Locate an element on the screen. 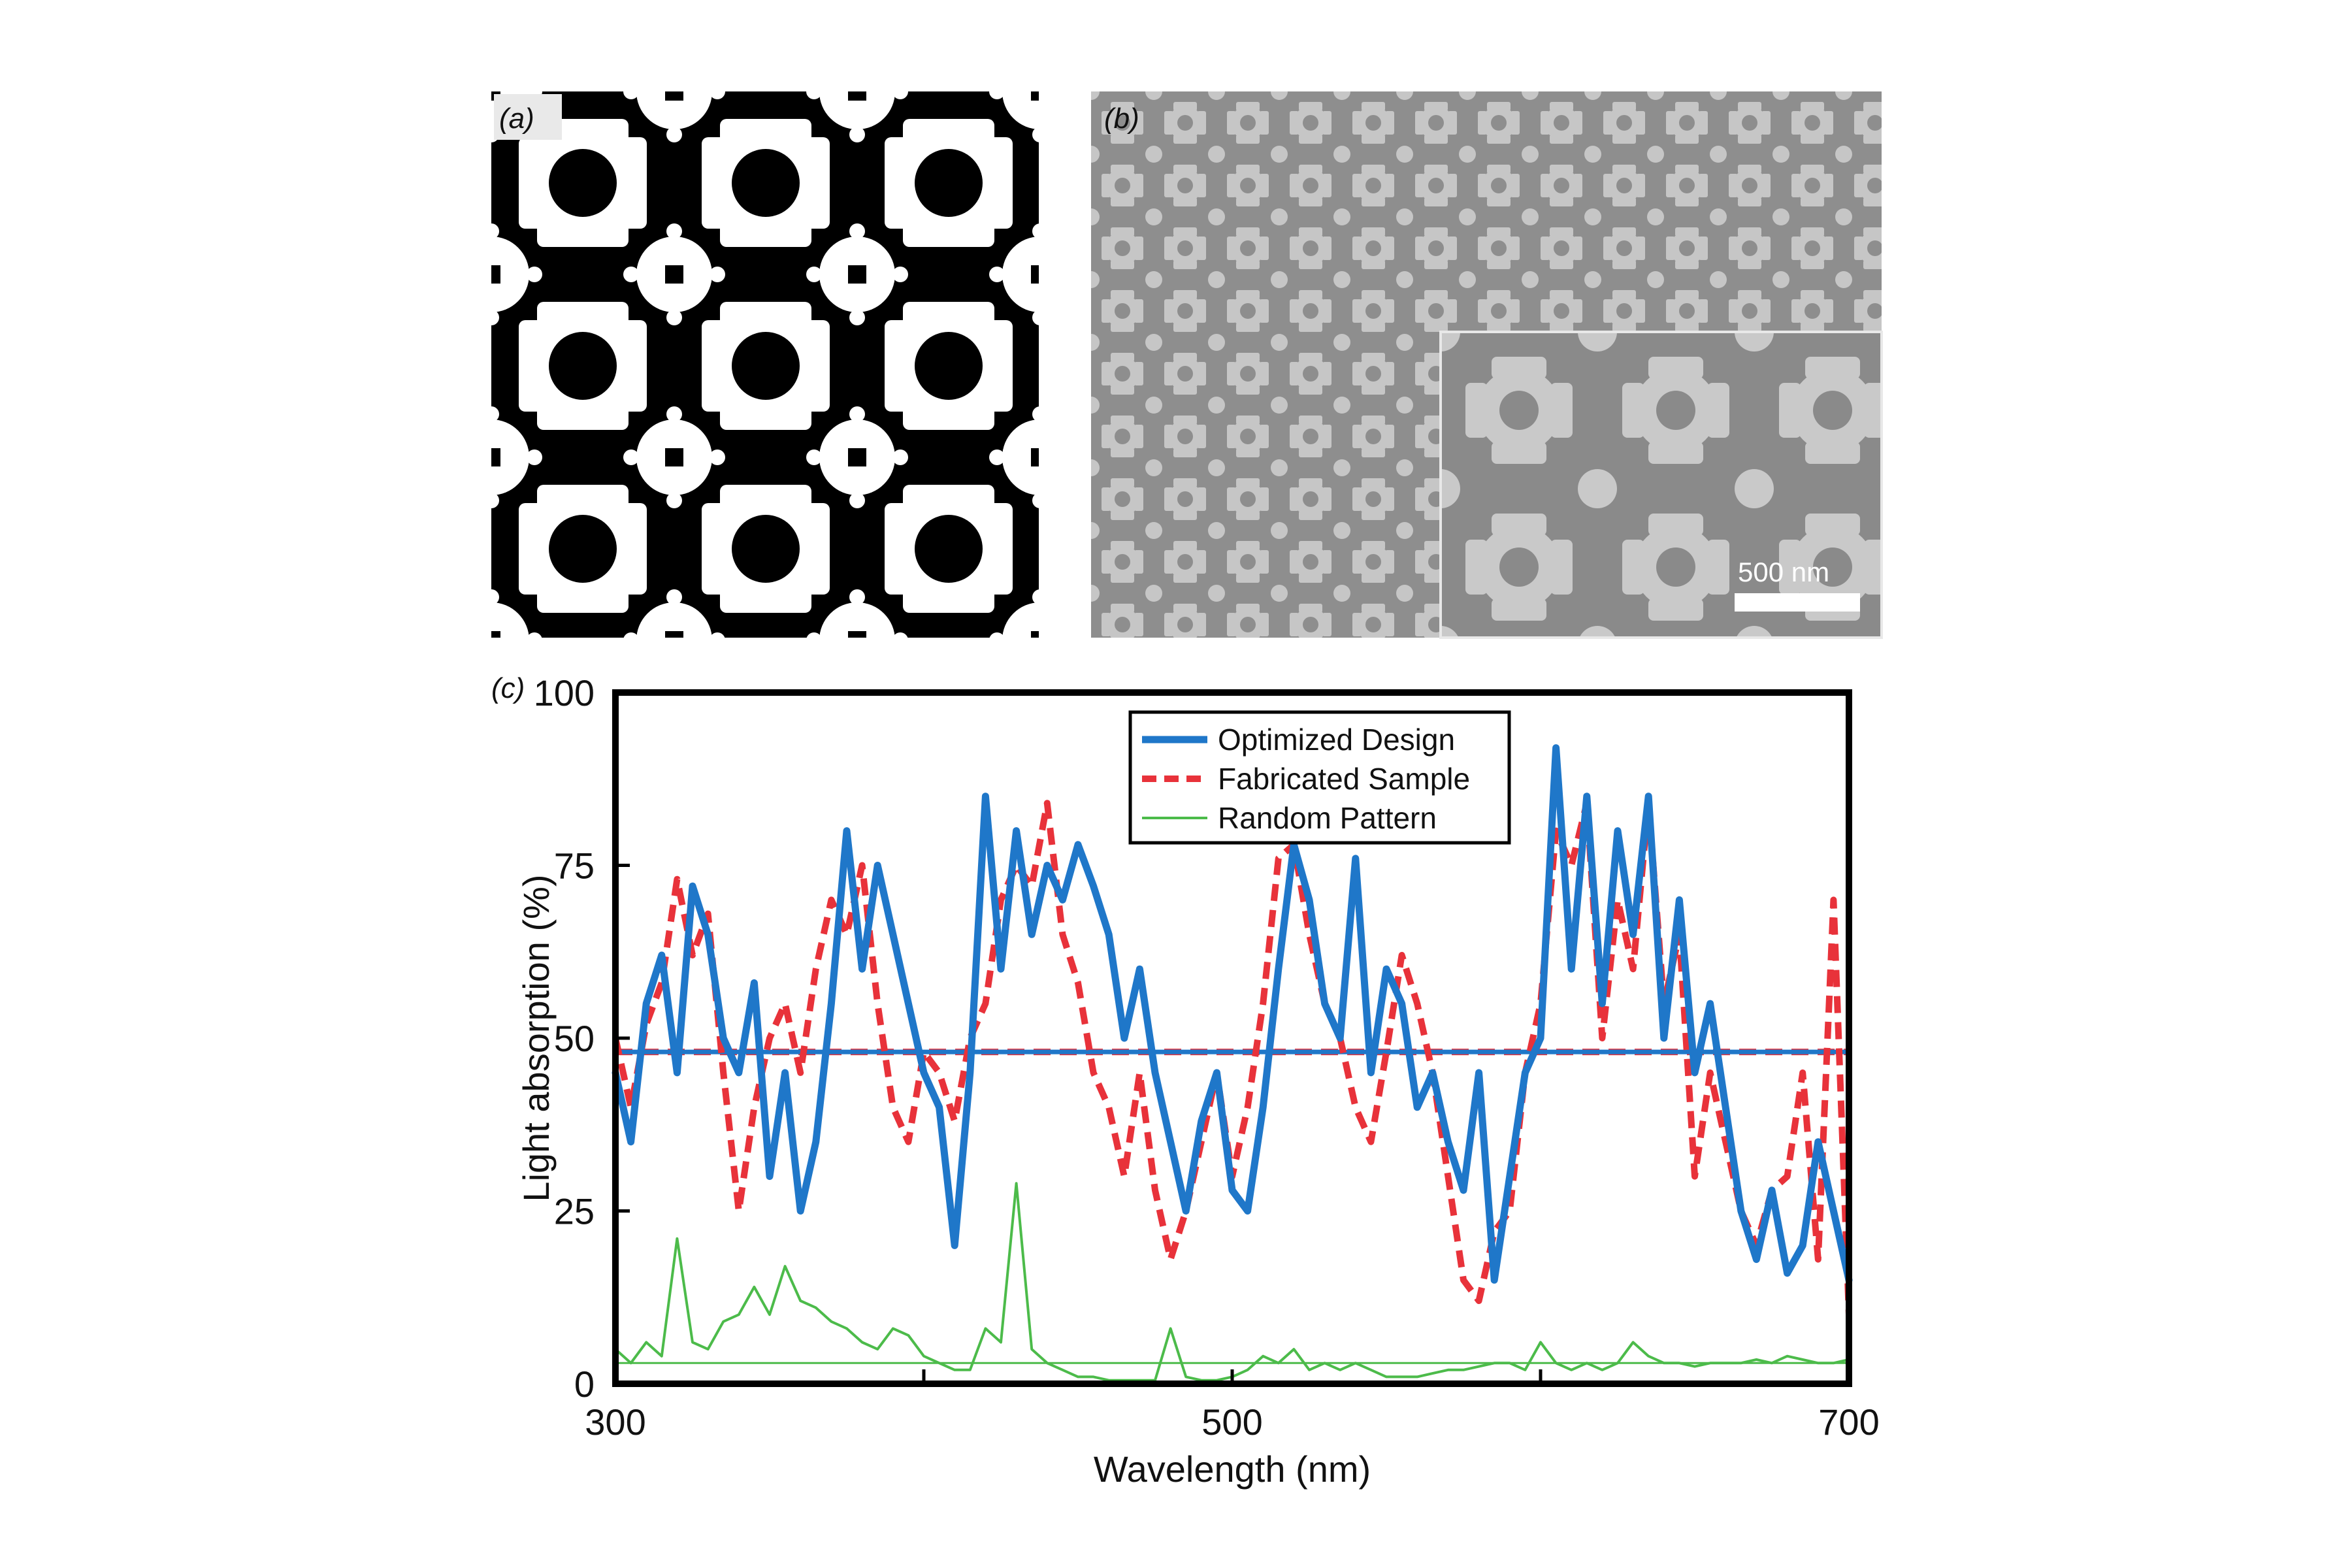 The height and width of the screenshot is (1568, 2352). y-tick-label: 75 is located at coordinates (574, 866).